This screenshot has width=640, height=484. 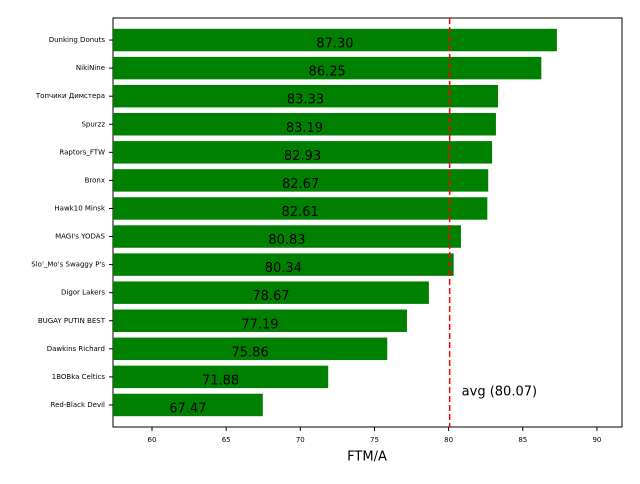 I want to click on value-label: 82.93, so click(x=302, y=156).